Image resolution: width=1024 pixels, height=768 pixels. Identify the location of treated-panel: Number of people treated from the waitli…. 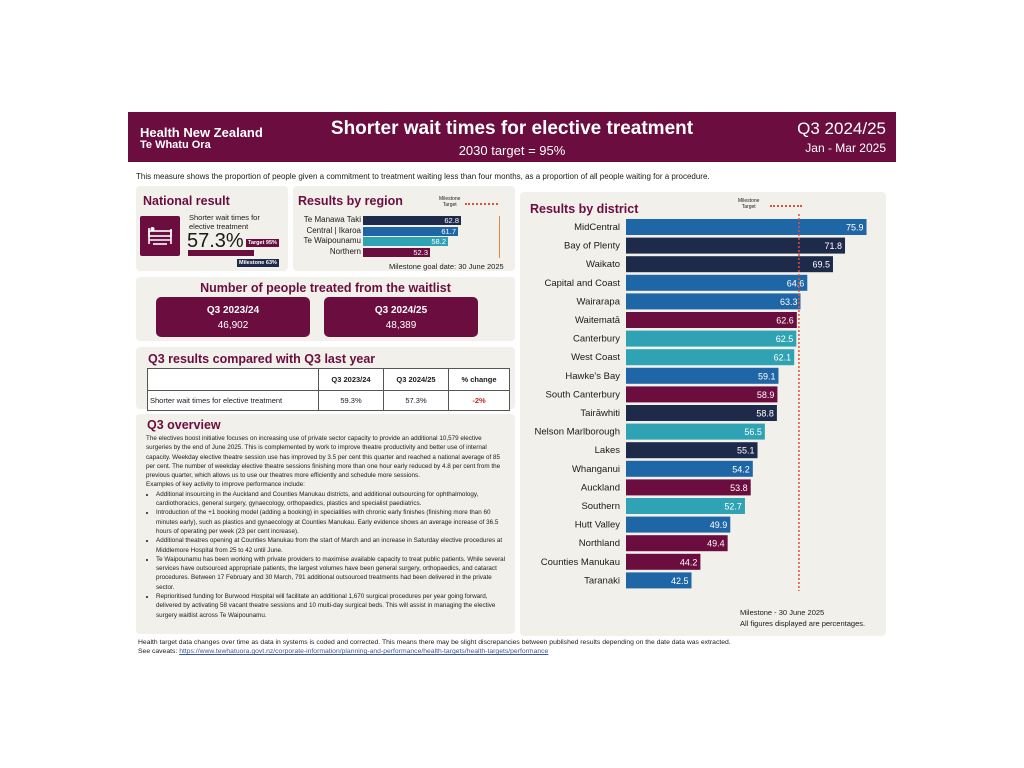
(325, 309).